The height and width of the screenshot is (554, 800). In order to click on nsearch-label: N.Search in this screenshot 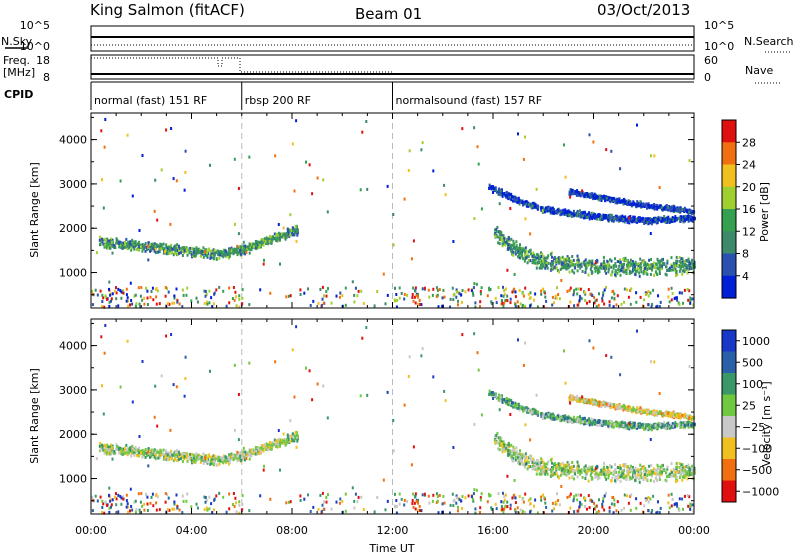, I will do `click(769, 41)`.